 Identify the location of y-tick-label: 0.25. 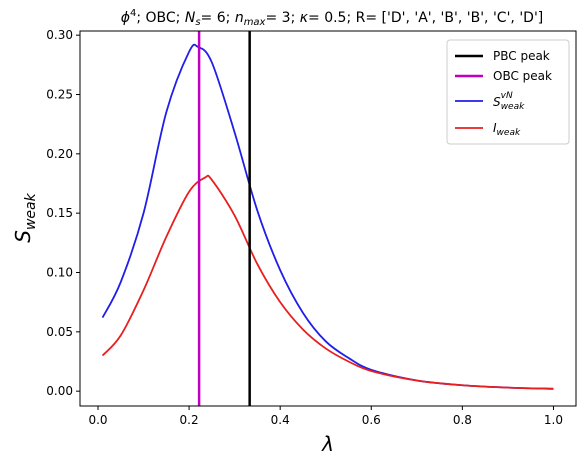
(59, 94).